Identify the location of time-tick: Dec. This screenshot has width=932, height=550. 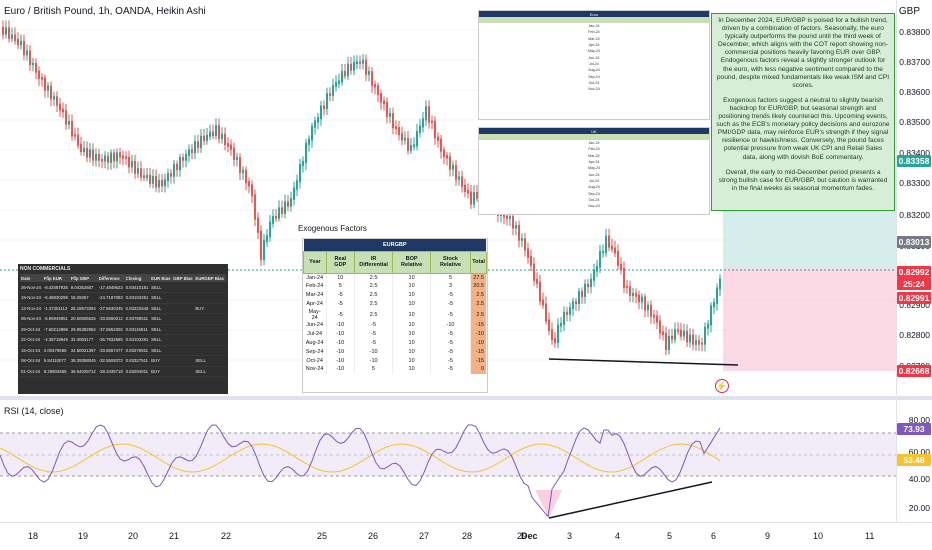
(529, 536).